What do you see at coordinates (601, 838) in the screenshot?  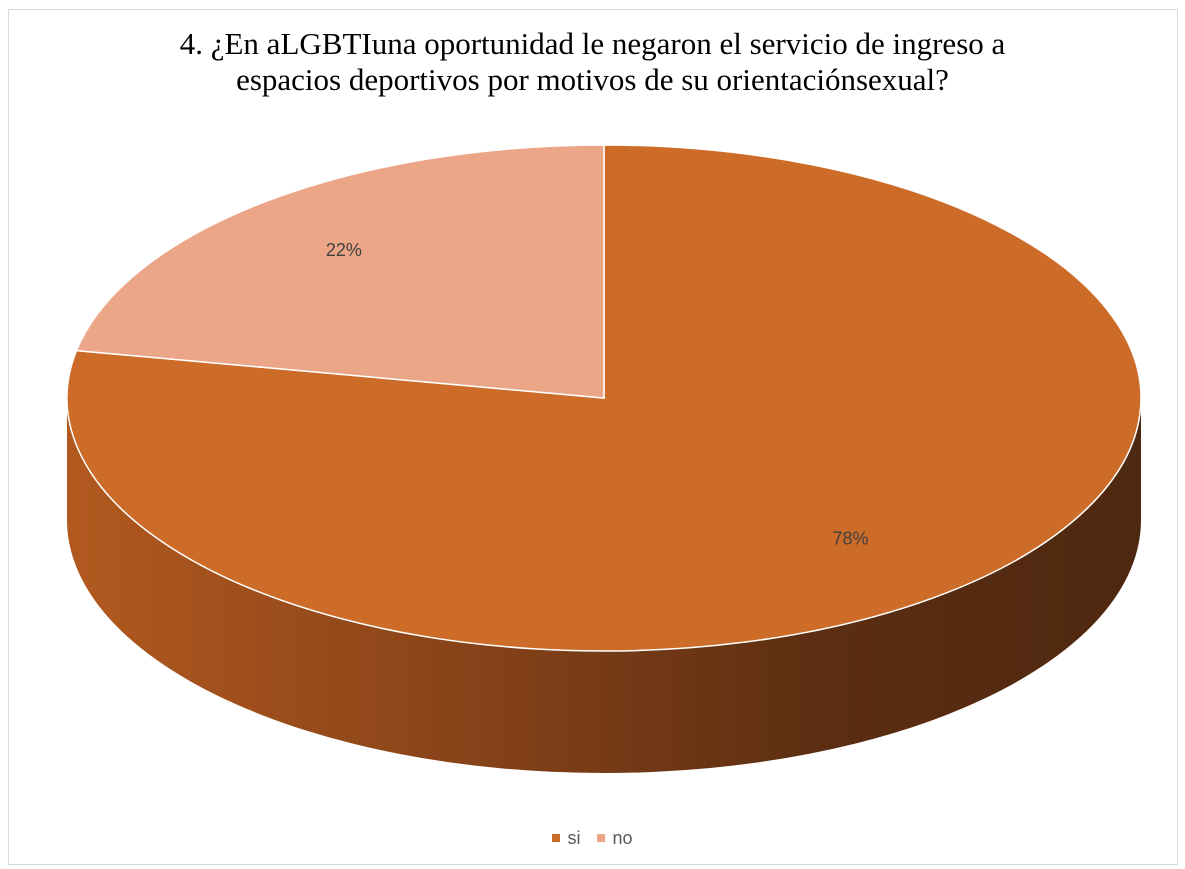 I see `legend-swatch-no` at bounding box center [601, 838].